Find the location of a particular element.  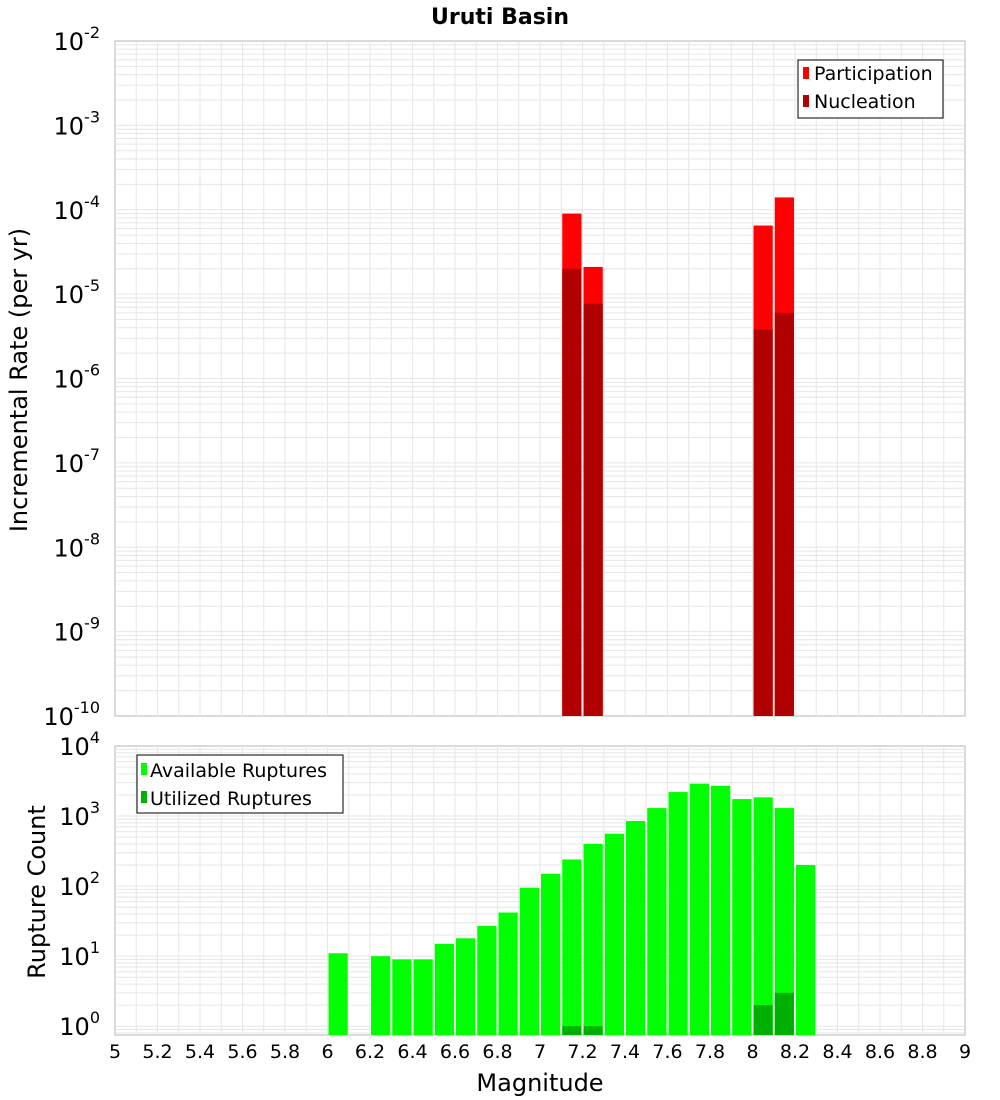

bottom-legend-box is located at coordinates (240, 784).